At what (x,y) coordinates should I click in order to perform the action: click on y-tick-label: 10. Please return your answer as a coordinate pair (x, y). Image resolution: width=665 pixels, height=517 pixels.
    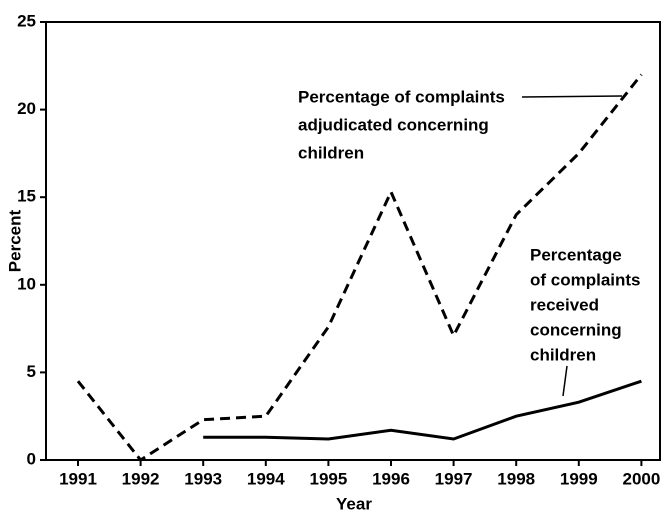
    Looking at the image, I should click on (26, 283).